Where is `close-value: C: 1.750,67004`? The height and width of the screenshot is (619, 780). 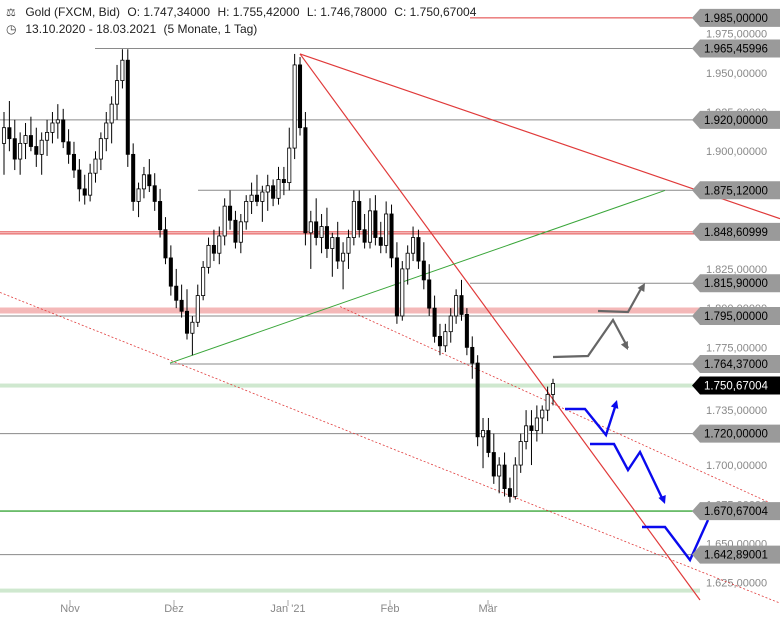 close-value: C: 1.750,67004 is located at coordinates (435, 12).